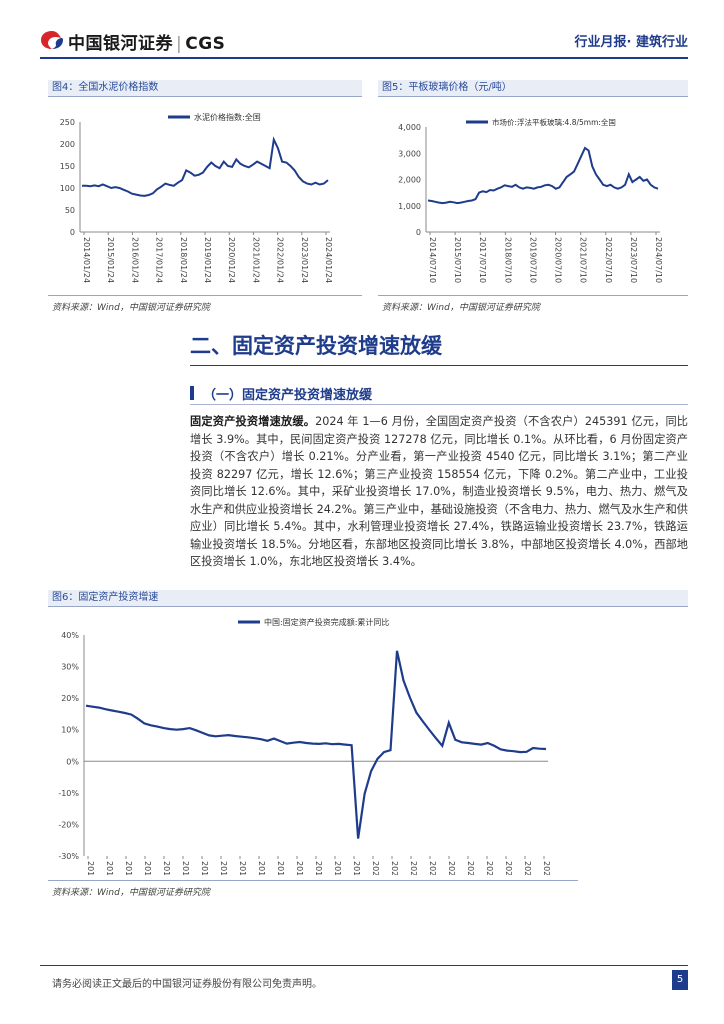  Describe the element at coordinates (72, 761) in the screenshot. I see `figure6-y-tick-label: 0%` at that location.